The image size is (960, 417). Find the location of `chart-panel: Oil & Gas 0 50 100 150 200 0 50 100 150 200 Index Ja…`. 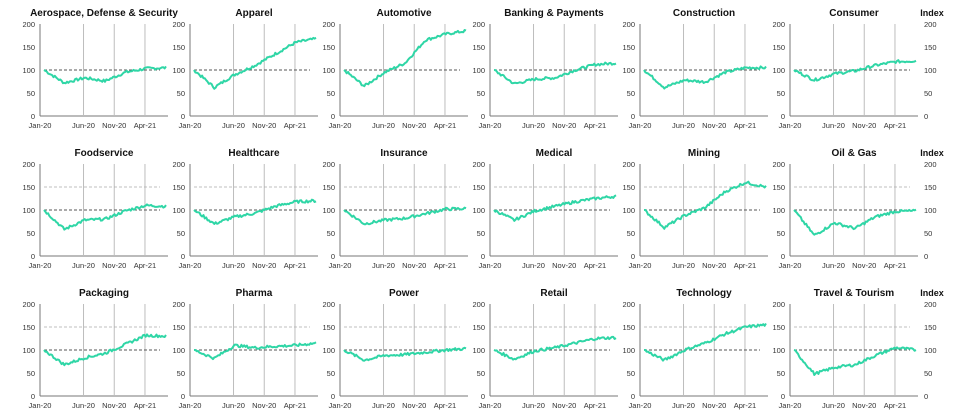

chart-panel: Oil & Gas 0 50 100 150 200 0 50 100 150 200 Index Ja… is located at coordinates (857, 209).